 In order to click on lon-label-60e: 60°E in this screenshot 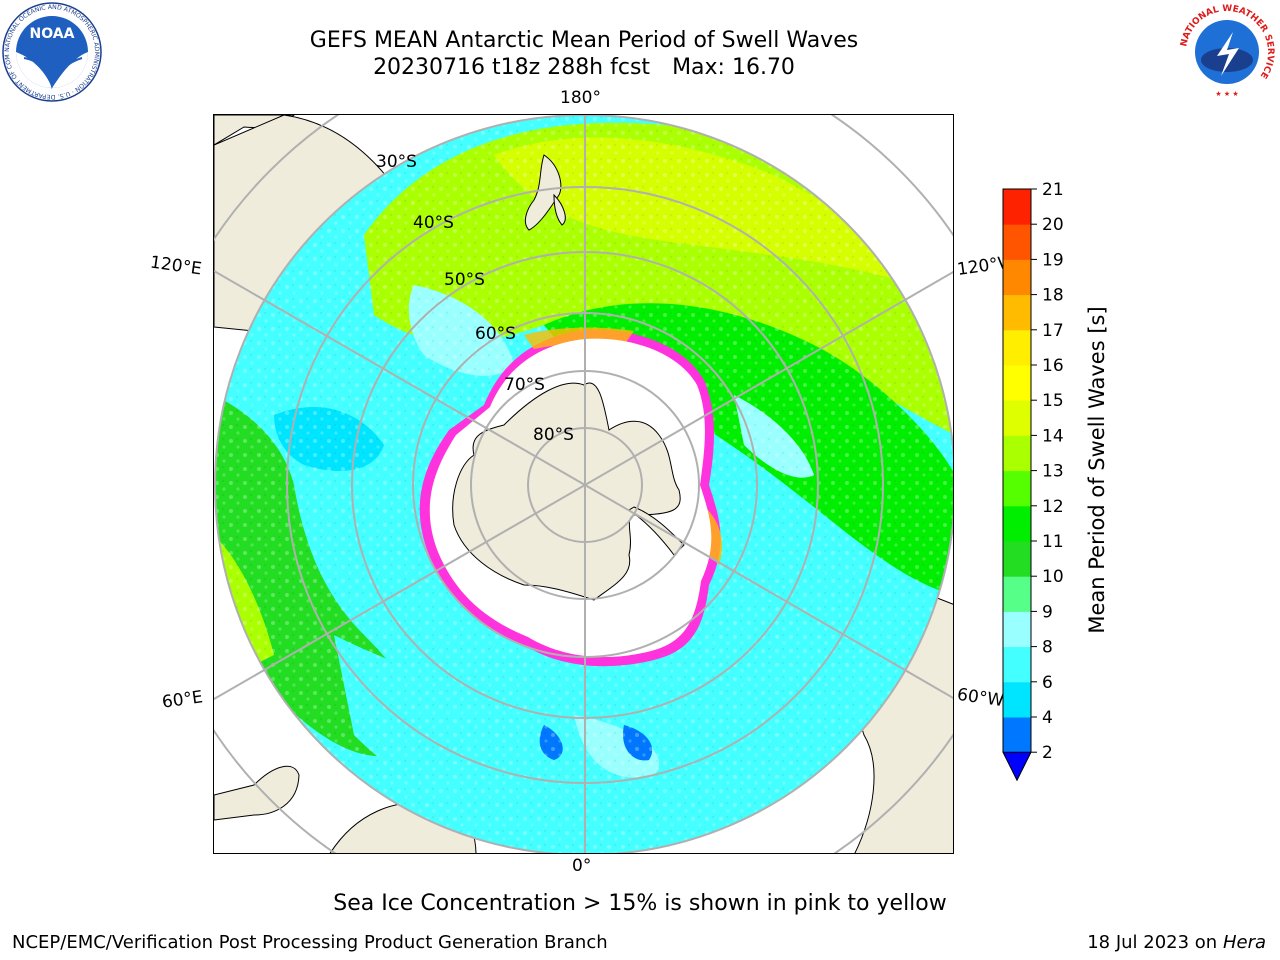, I will do `click(182, 700)`.